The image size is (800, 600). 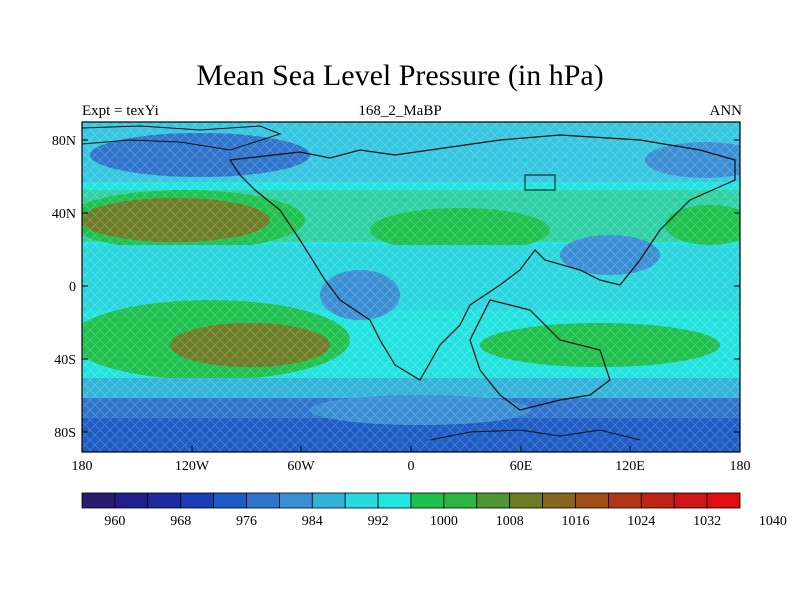 What do you see at coordinates (400, 111) in the screenshot?
I see `period-label: 168_2_MaBP` at bounding box center [400, 111].